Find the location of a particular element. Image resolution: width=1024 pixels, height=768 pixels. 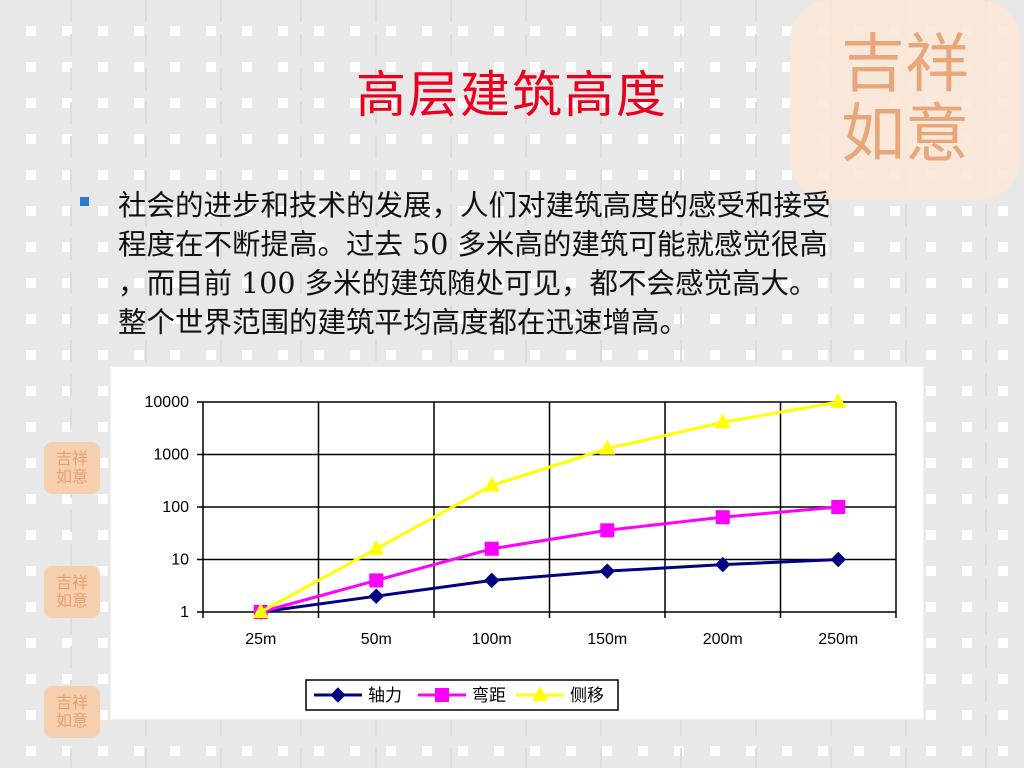

x-tick-label: 250m is located at coordinates (838, 639).